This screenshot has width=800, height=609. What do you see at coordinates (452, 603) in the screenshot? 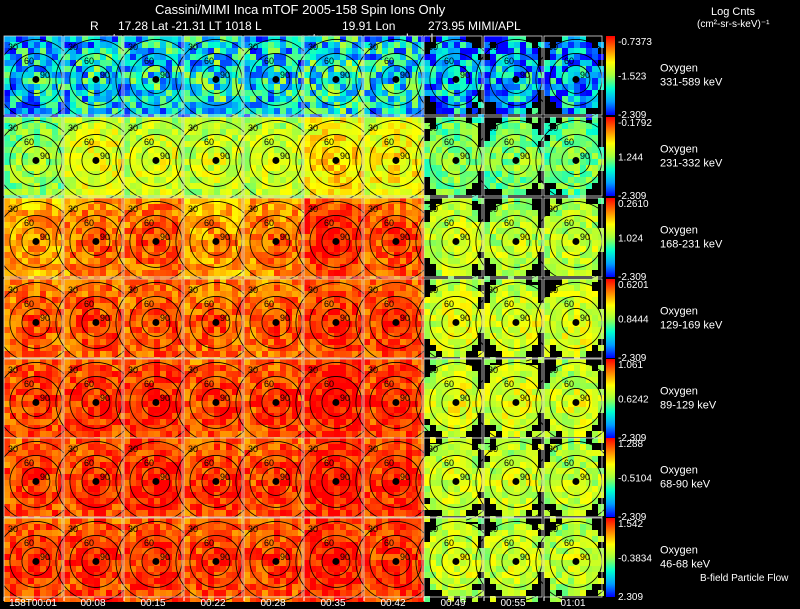
I see `time-tick-label: 00:49` at bounding box center [452, 603].